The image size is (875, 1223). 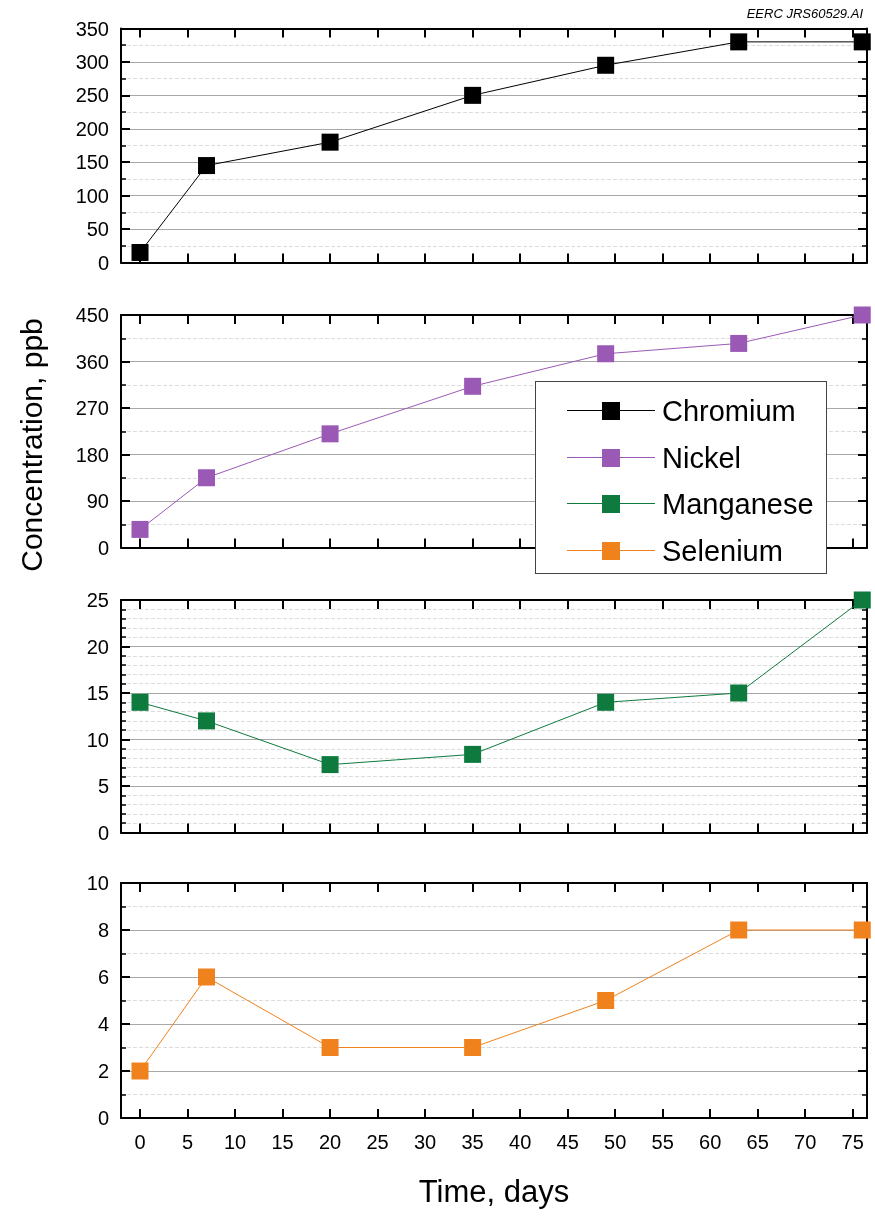 What do you see at coordinates (32, 445) in the screenshot?
I see `y-axis-title: Concentration, ppb` at bounding box center [32, 445].